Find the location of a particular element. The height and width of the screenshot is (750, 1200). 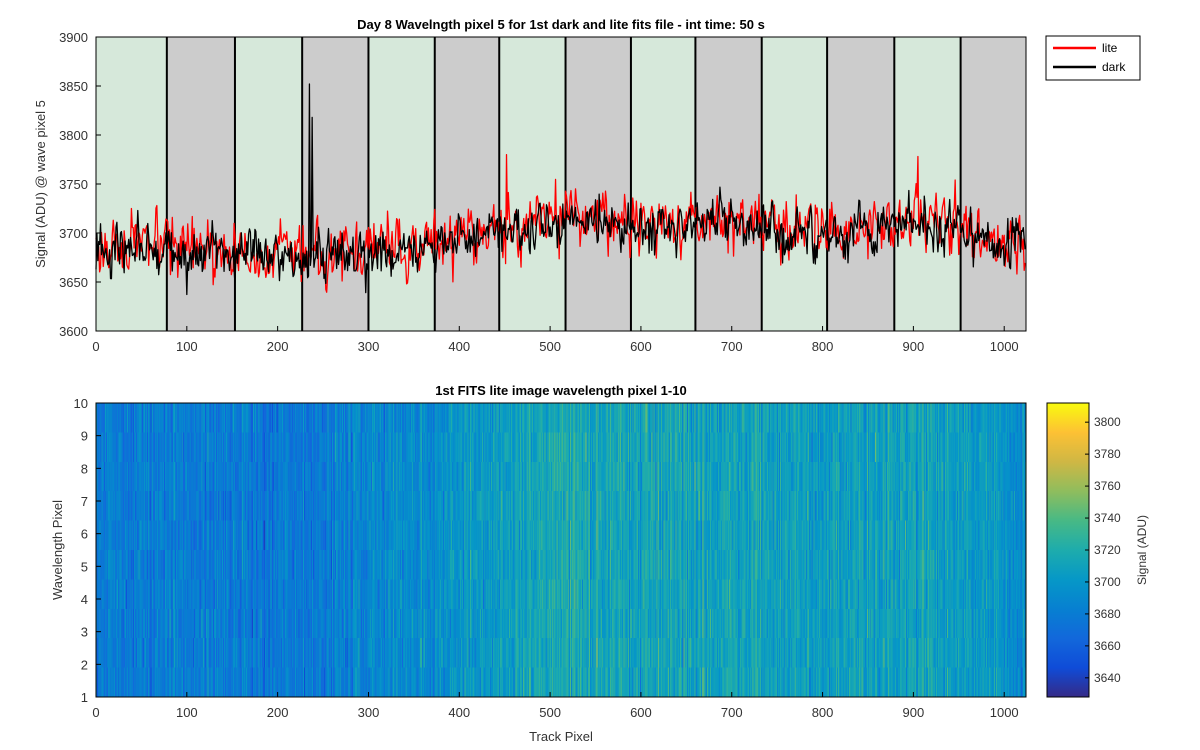

colorbar-tick-label: 3720 is located at coordinates (1107, 550).